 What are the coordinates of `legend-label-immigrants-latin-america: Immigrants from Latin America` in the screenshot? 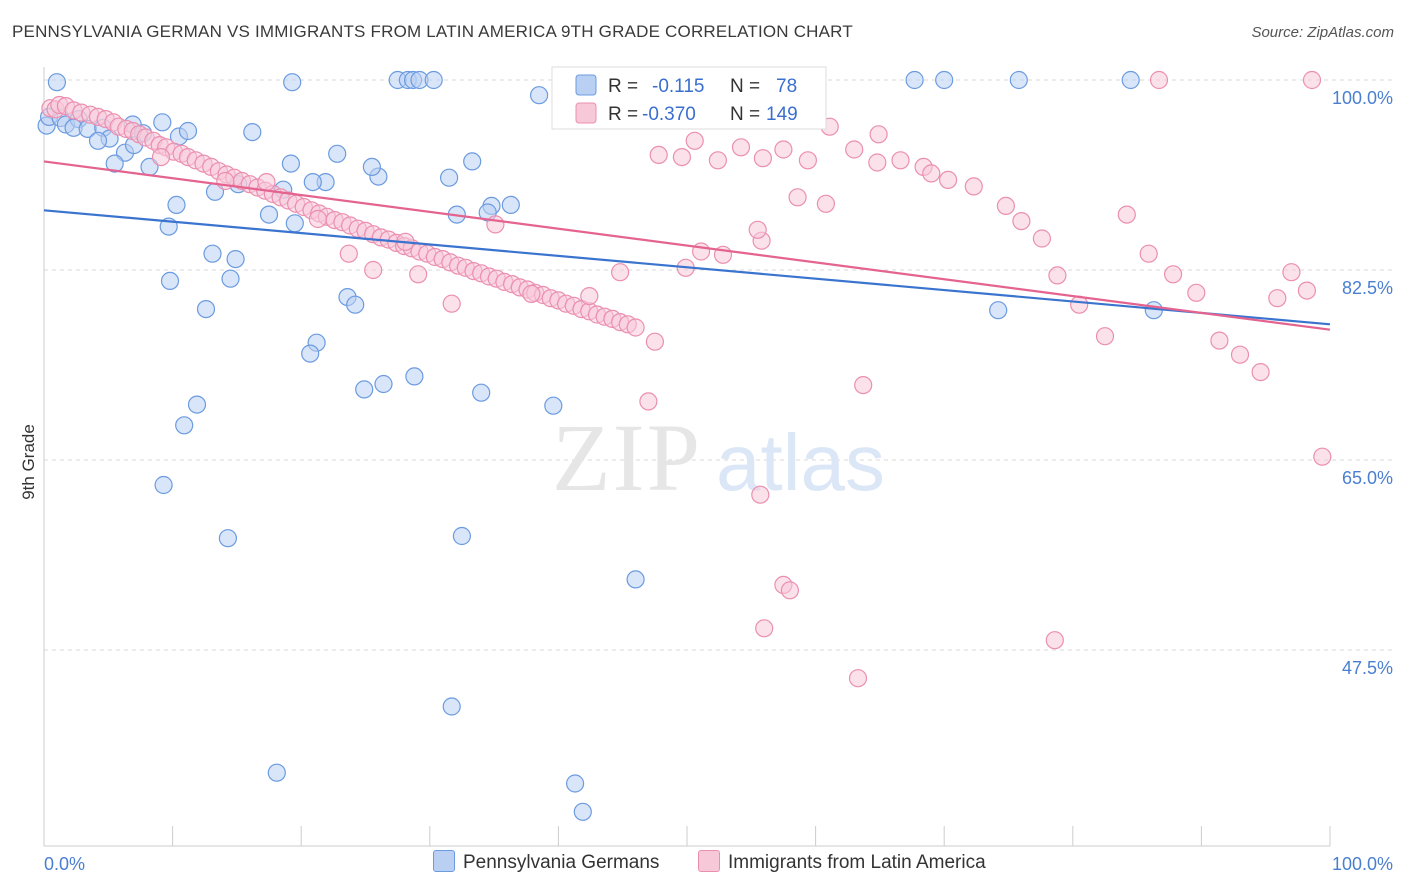 It's located at (857, 862).